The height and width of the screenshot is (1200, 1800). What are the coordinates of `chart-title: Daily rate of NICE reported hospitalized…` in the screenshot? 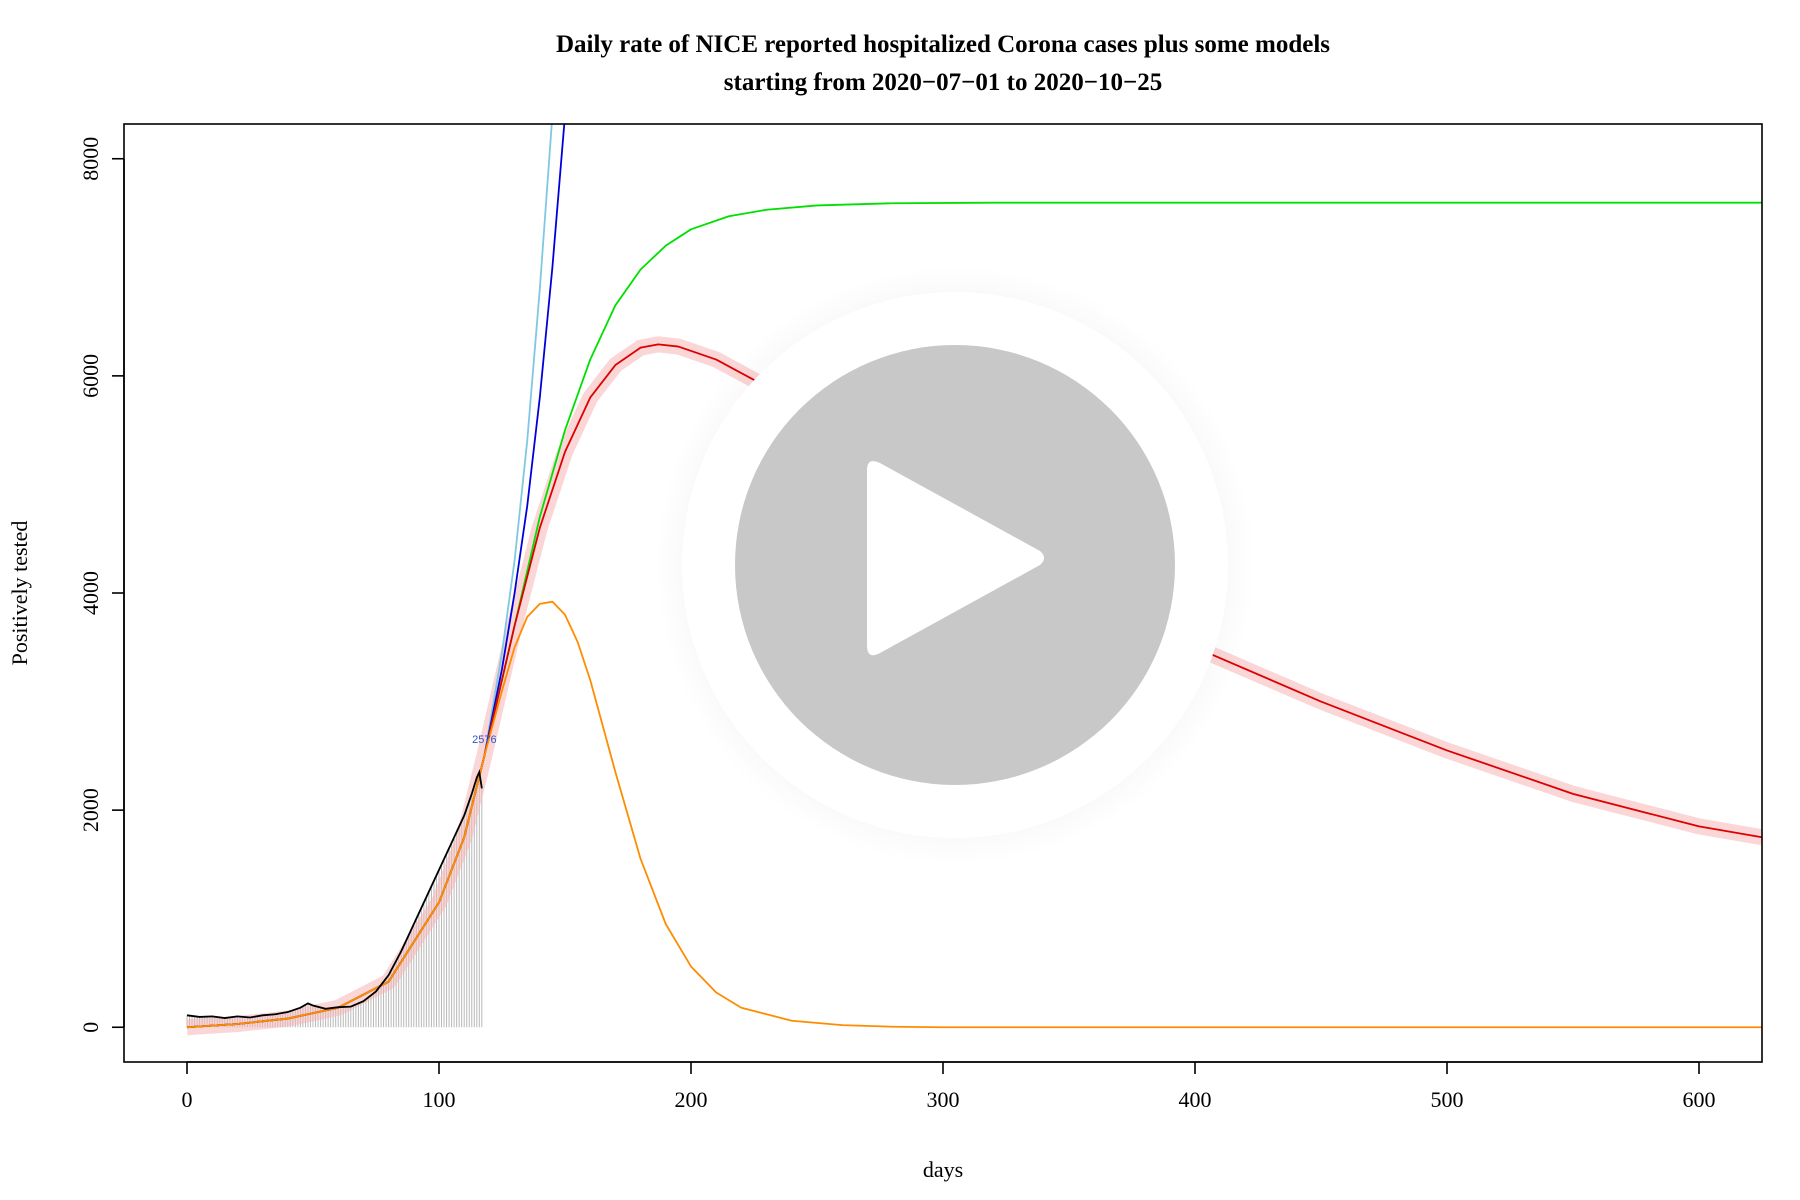 It's located at (943, 44).